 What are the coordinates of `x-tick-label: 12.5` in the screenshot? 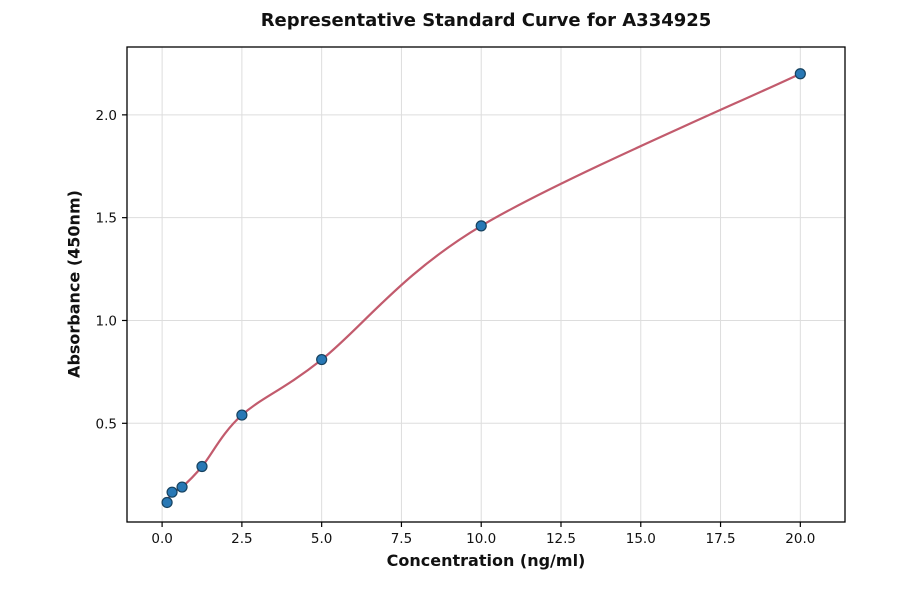 It's located at (561, 539).